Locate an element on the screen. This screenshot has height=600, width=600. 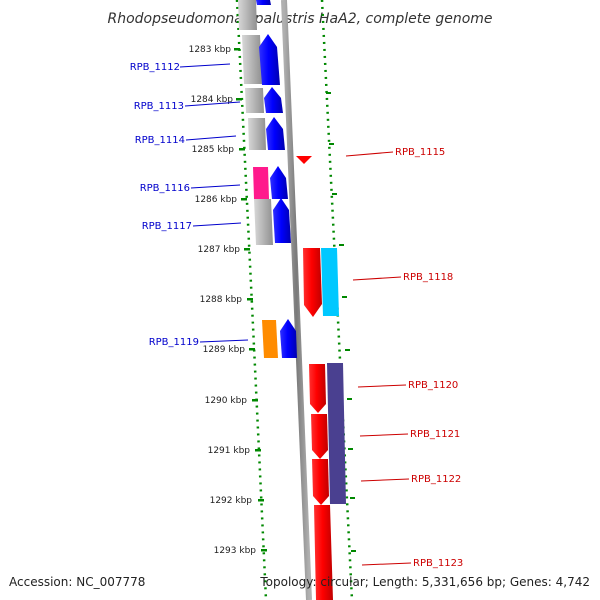
outer-tick-marks is located at coordinates (341, 322).